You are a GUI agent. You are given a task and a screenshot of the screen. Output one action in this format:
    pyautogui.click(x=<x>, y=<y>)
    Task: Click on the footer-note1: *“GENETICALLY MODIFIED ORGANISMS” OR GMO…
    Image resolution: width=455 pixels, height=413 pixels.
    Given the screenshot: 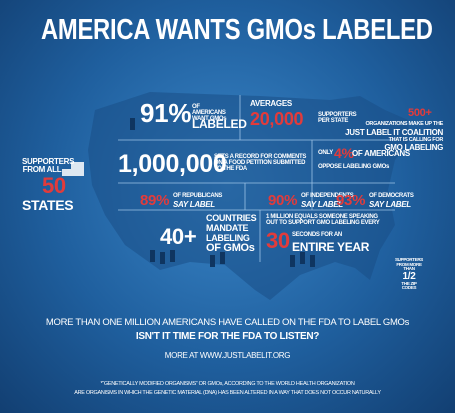 What is the action you would take?
    pyautogui.click(x=227, y=384)
    